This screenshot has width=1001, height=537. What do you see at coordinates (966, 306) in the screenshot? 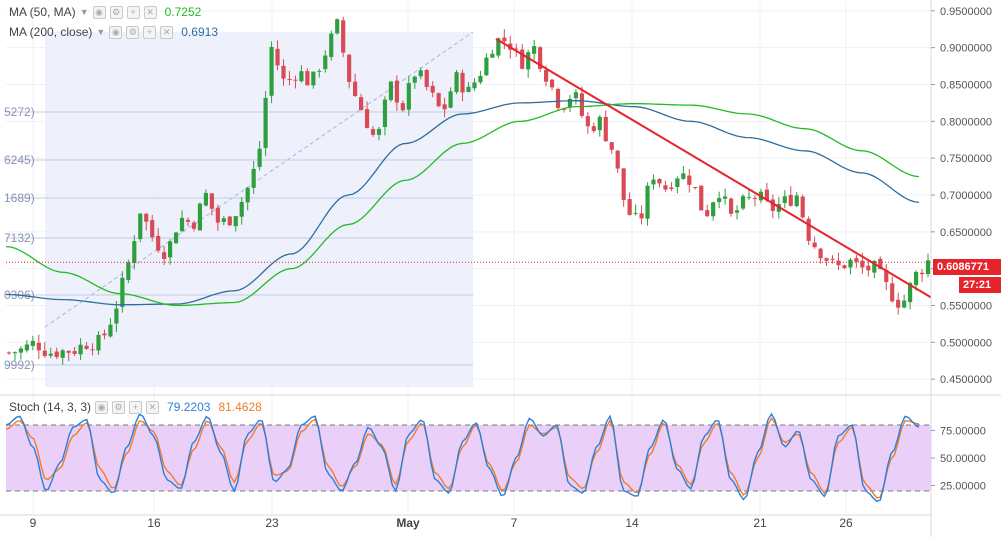
I see `price-axis-label: 0.5500000` at bounding box center [966, 306].